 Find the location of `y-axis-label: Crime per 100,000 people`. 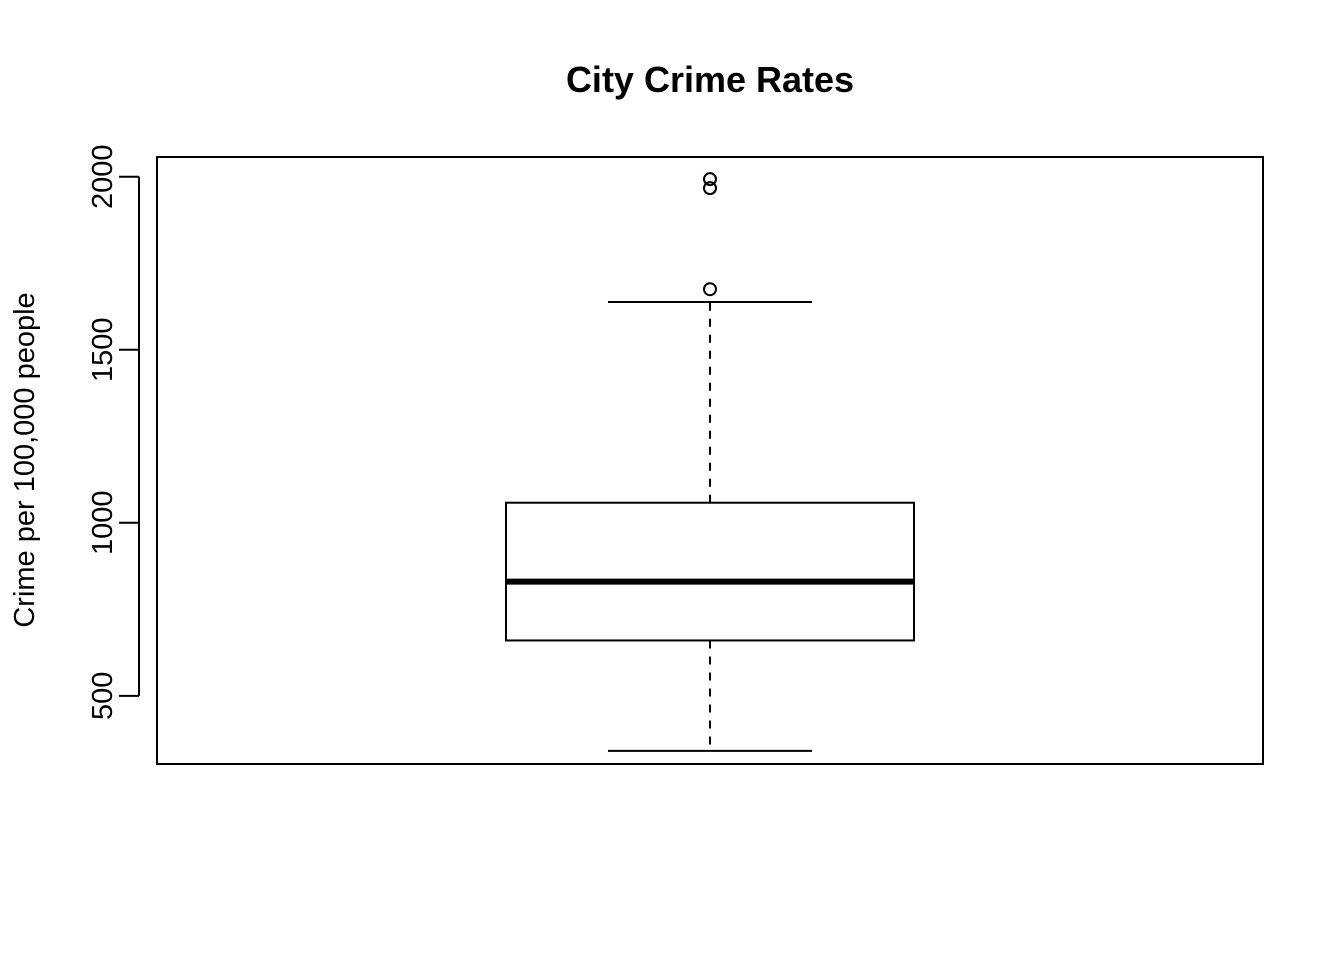

y-axis-label: Crime per 100,000 people is located at coordinates (25, 459).